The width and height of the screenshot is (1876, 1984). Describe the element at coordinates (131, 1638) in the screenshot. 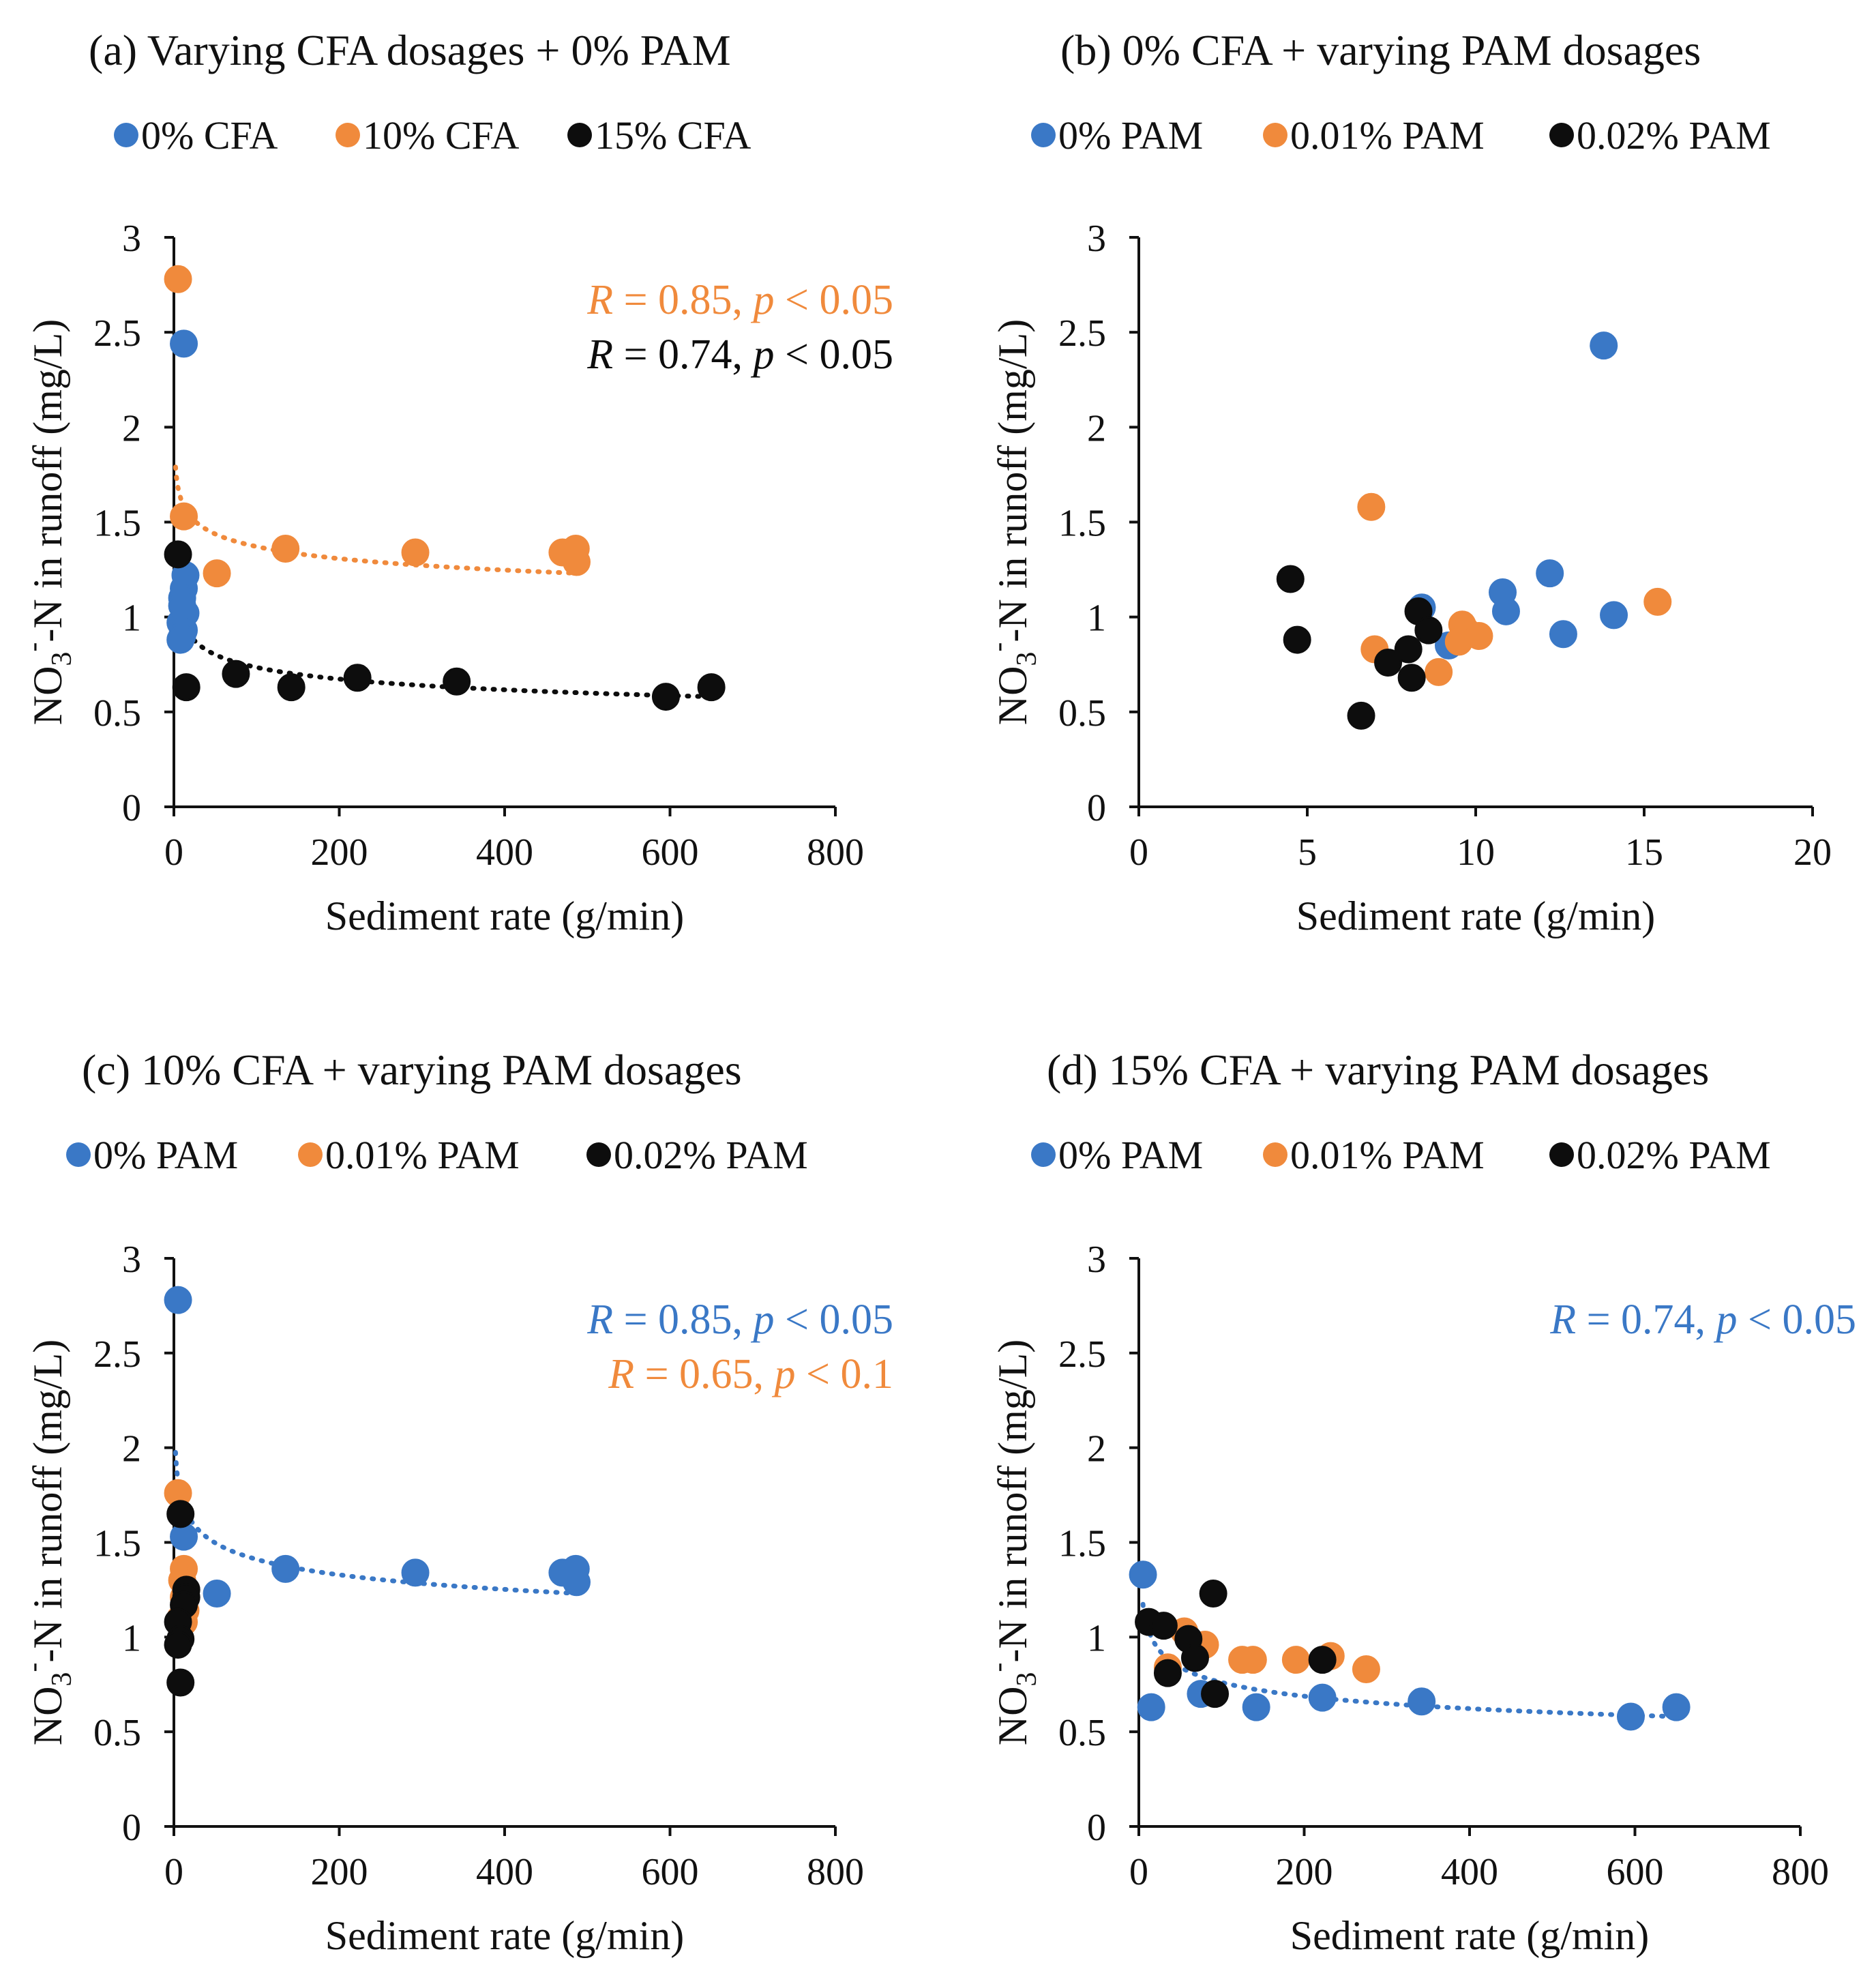

I see `y-tick-label: 1` at that location.